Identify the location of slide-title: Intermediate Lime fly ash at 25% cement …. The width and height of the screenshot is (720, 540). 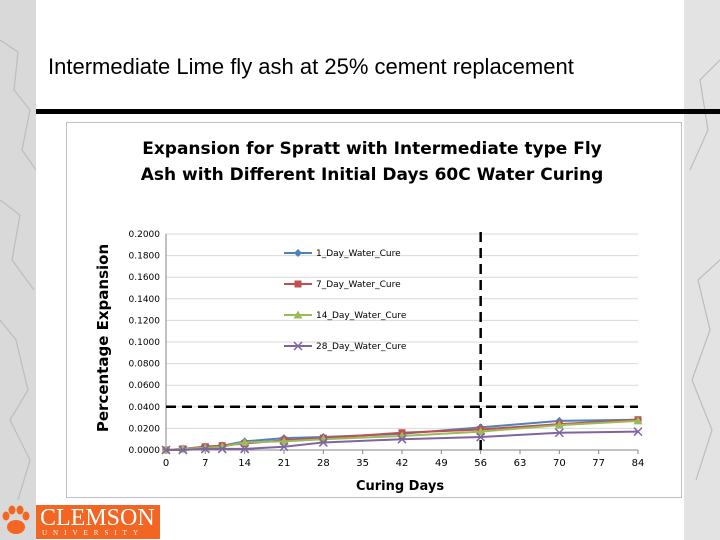
(311, 66).